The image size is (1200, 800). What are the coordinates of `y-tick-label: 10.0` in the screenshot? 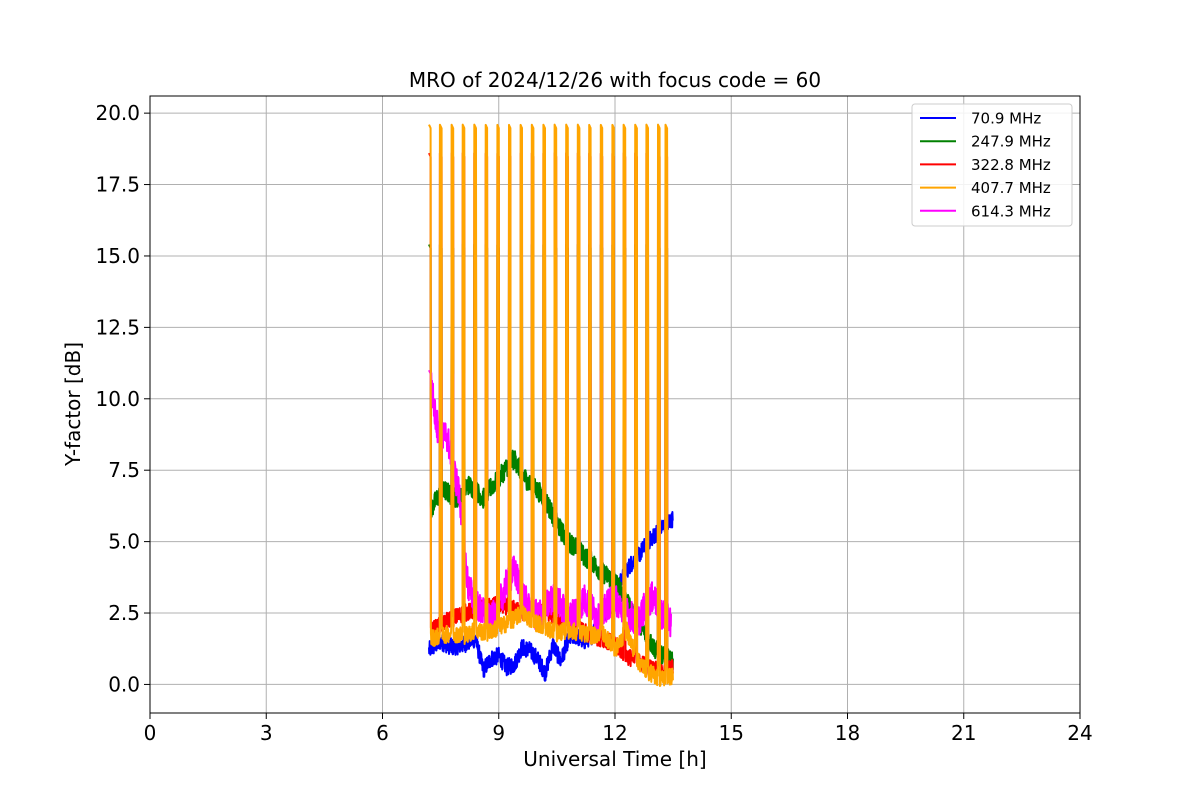 It's located at (117, 399).